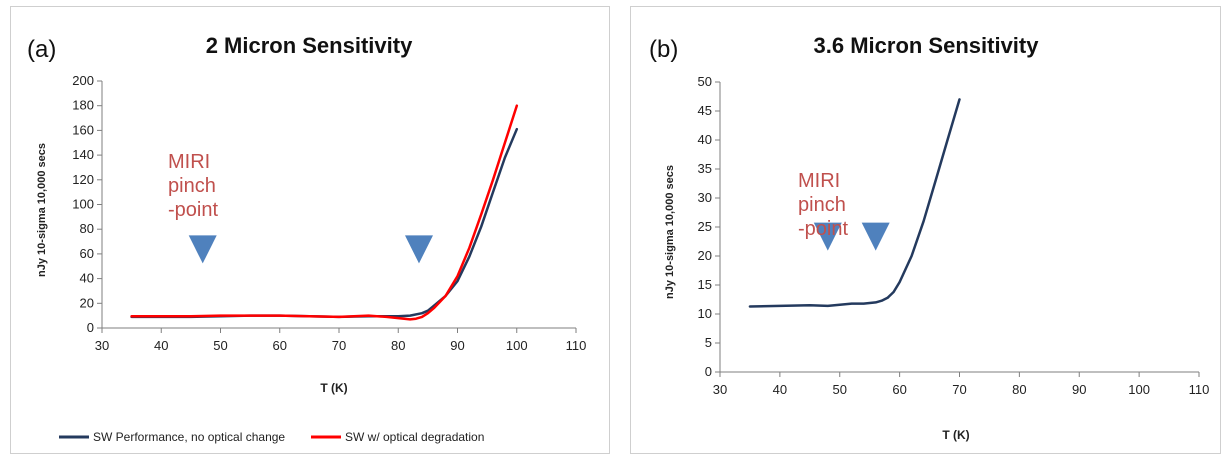  I want to click on chart-a-x-tick-label: 30, so click(102, 345).